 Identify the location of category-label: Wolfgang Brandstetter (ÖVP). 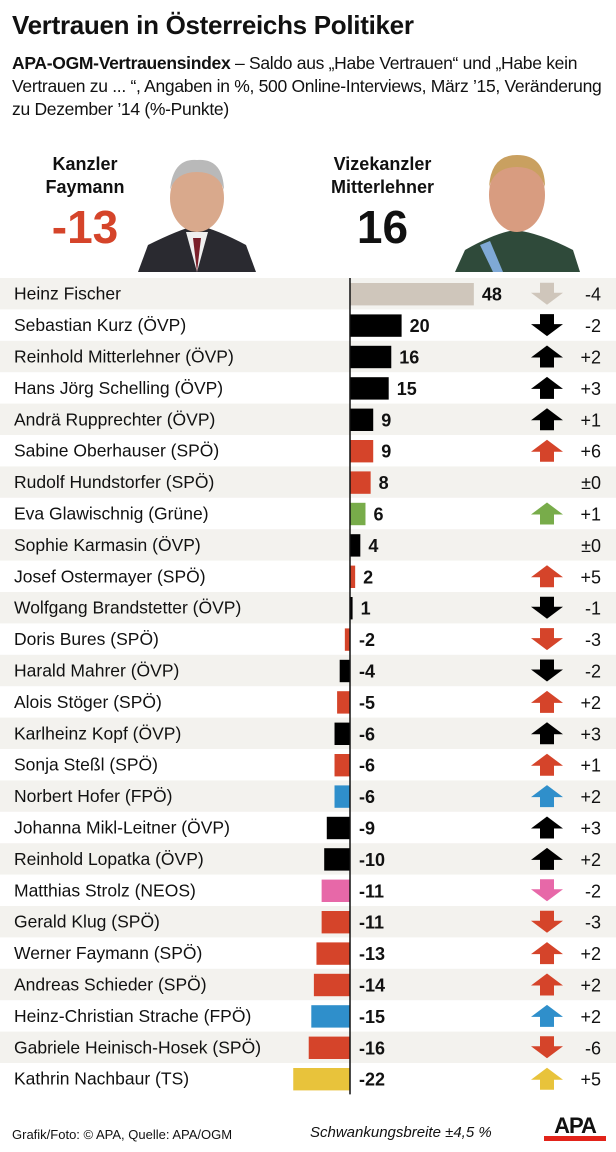
(127, 608).